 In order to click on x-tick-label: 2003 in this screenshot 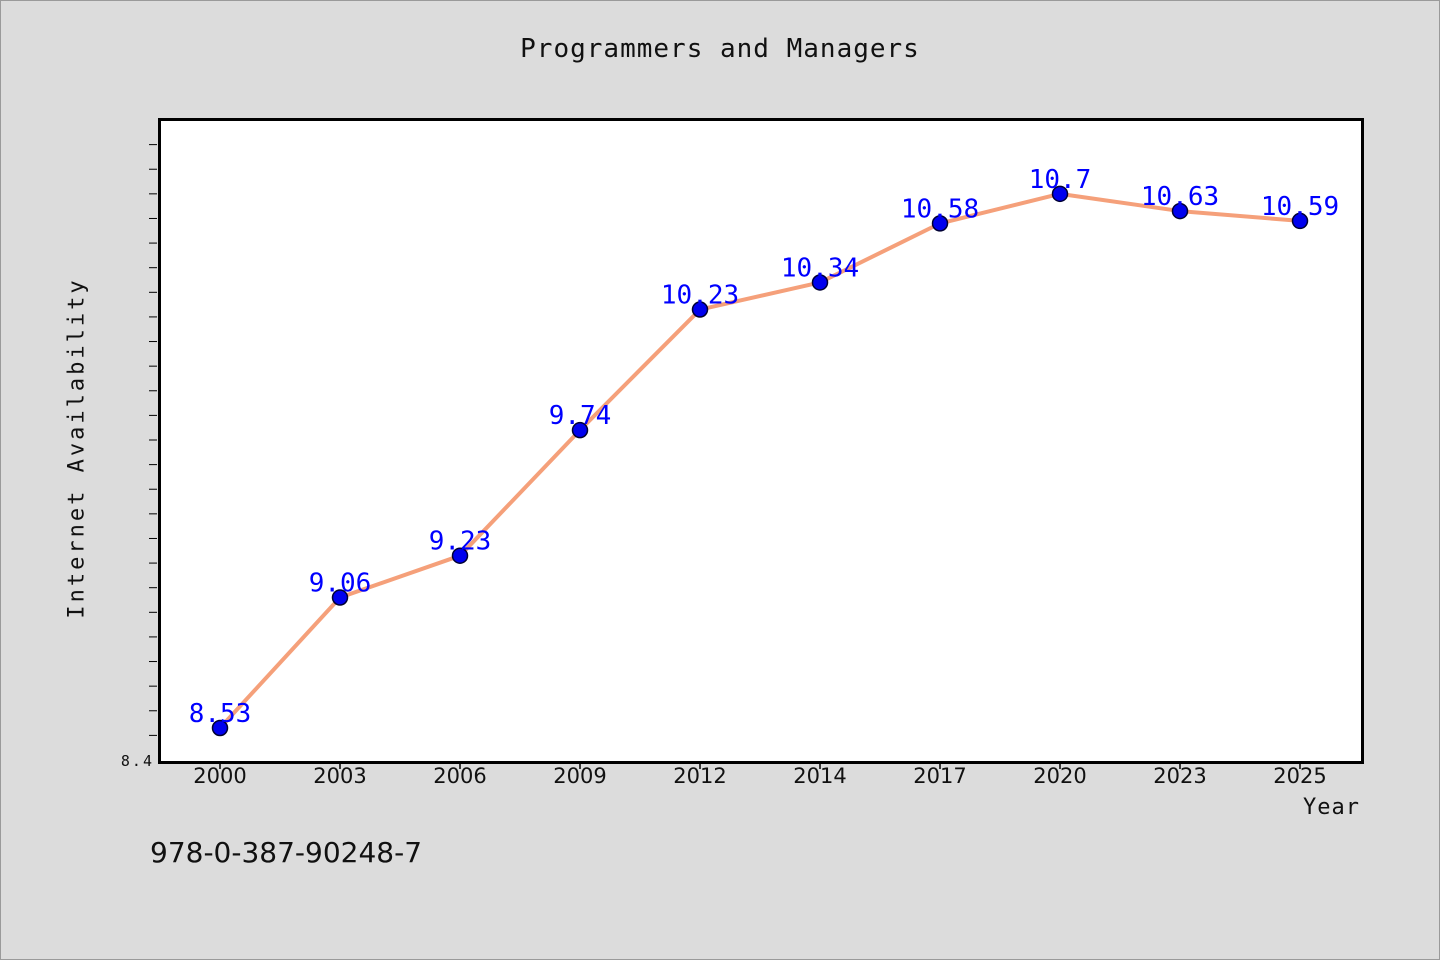, I will do `click(339, 776)`.